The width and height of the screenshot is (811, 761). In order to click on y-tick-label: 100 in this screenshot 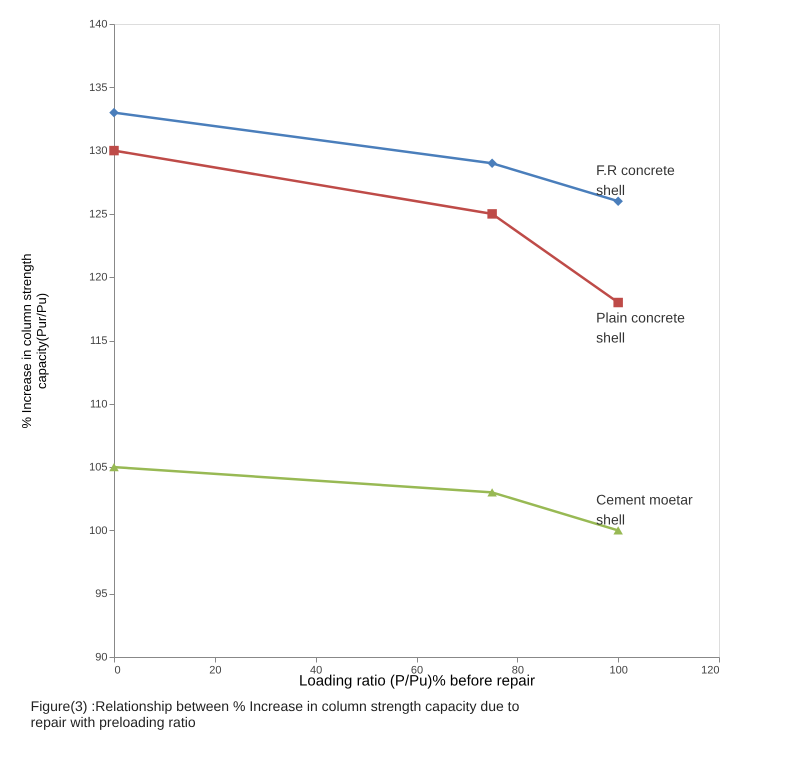, I will do `click(98, 530)`.